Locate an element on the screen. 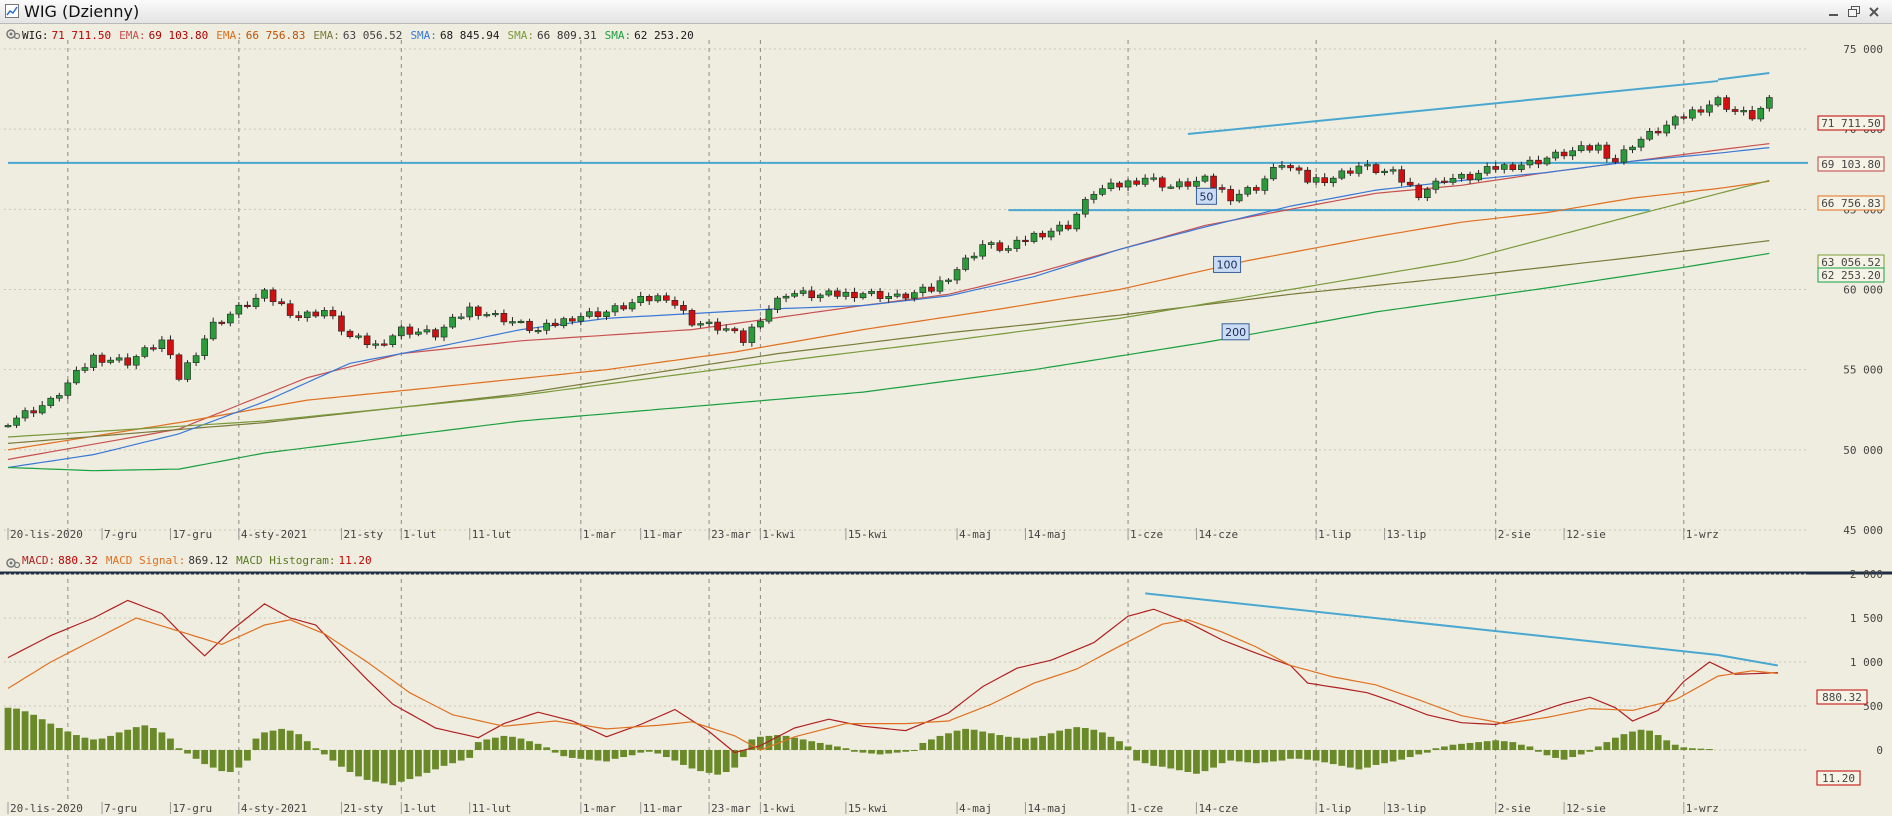 The width and height of the screenshot is (1892, 816). restore-icon is located at coordinates (1854, 12).